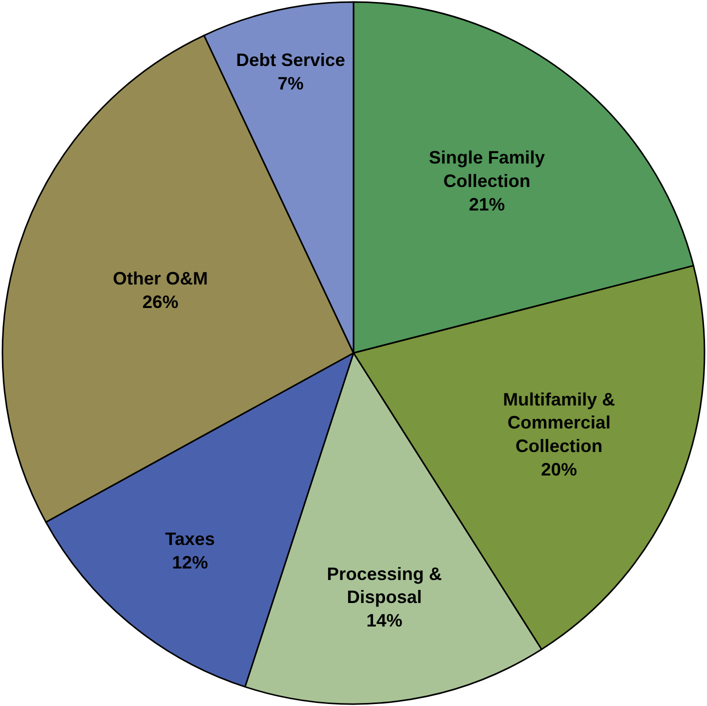  Describe the element at coordinates (160, 302) in the screenshot. I see `data-label: 26%` at that location.